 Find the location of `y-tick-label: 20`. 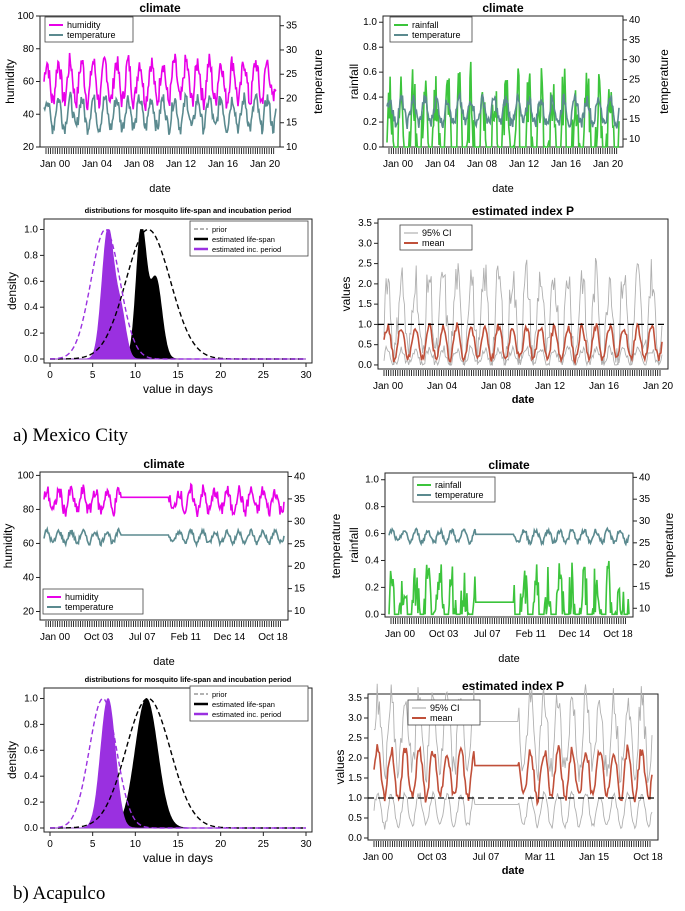

y-tick-label: 20 is located at coordinates (300, 566).